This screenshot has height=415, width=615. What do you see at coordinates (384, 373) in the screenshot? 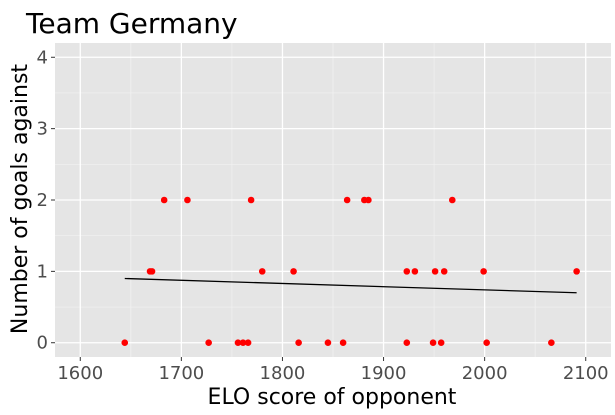
I see `x-tick-label: 1900` at bounding box center [384, 373].